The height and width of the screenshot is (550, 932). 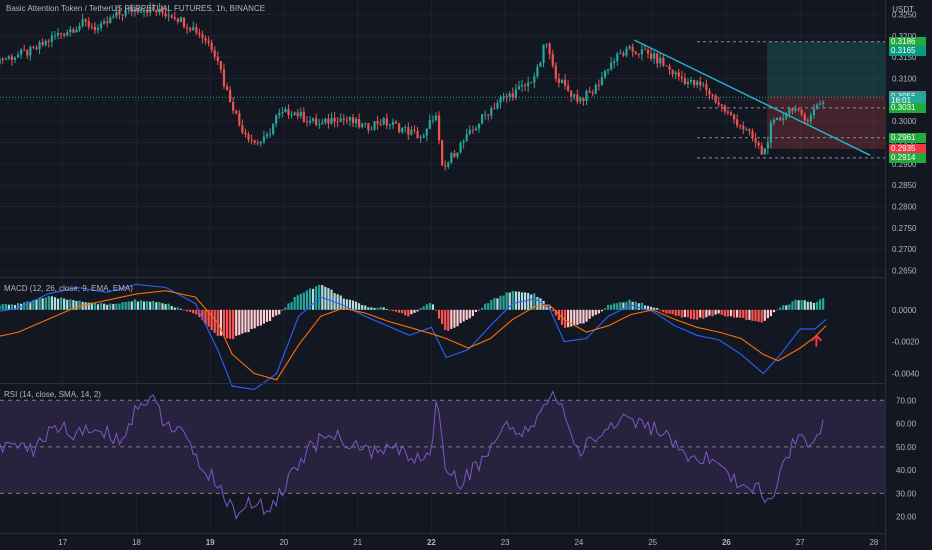 I want to click on signal-line, so click(x=413, y=335).